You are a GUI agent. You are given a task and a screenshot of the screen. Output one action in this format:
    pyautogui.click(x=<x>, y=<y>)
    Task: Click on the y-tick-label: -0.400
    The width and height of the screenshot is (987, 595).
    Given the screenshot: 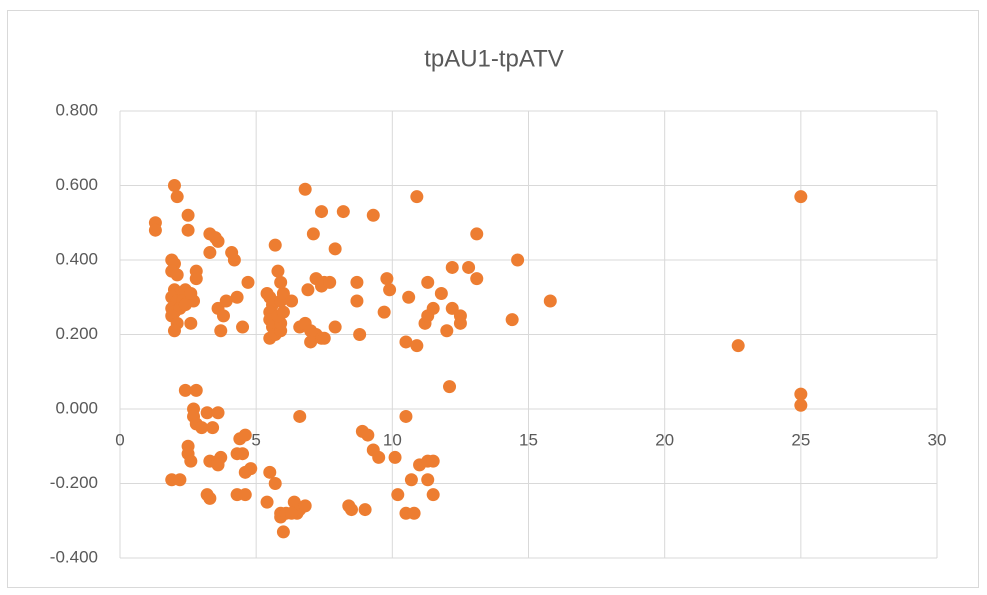 What is the action you would take?
    pyautogui.click(x=74, y=556)
    